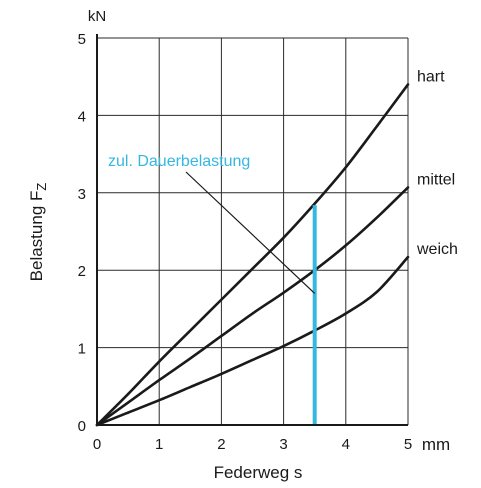 The height and width of the screenshot is (488, 481). I want to click on y-tick-label-4: 4, so click(82, 116).